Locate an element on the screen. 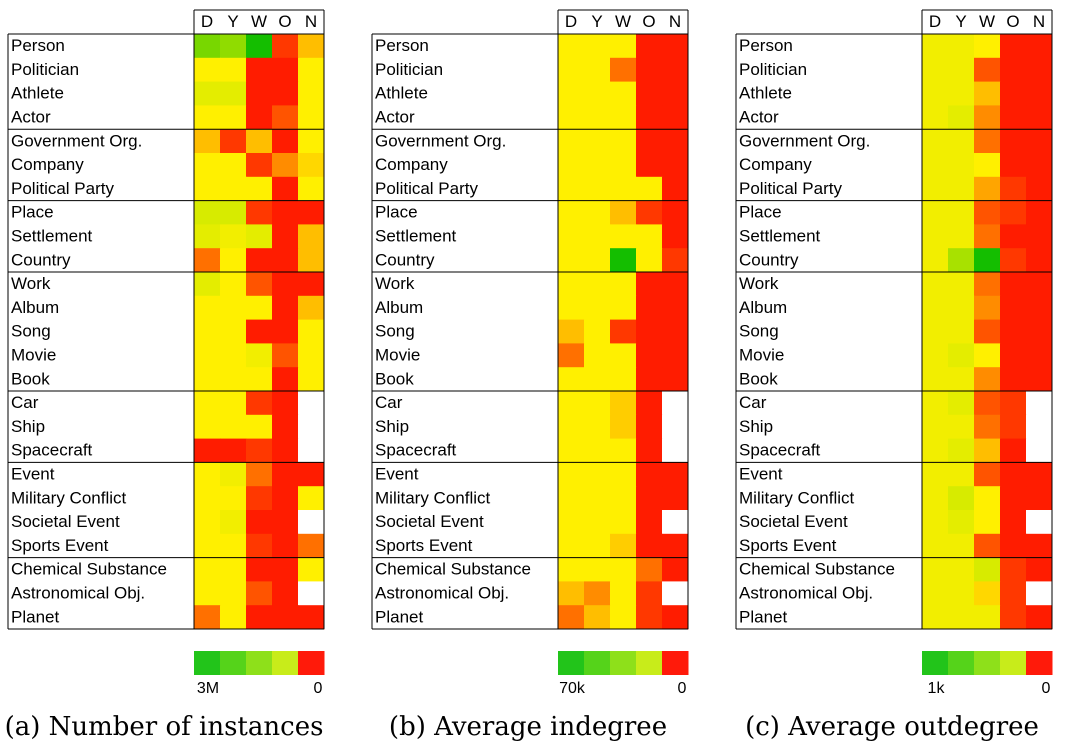  row-label: Athlete is located at coordinates (401, 93).